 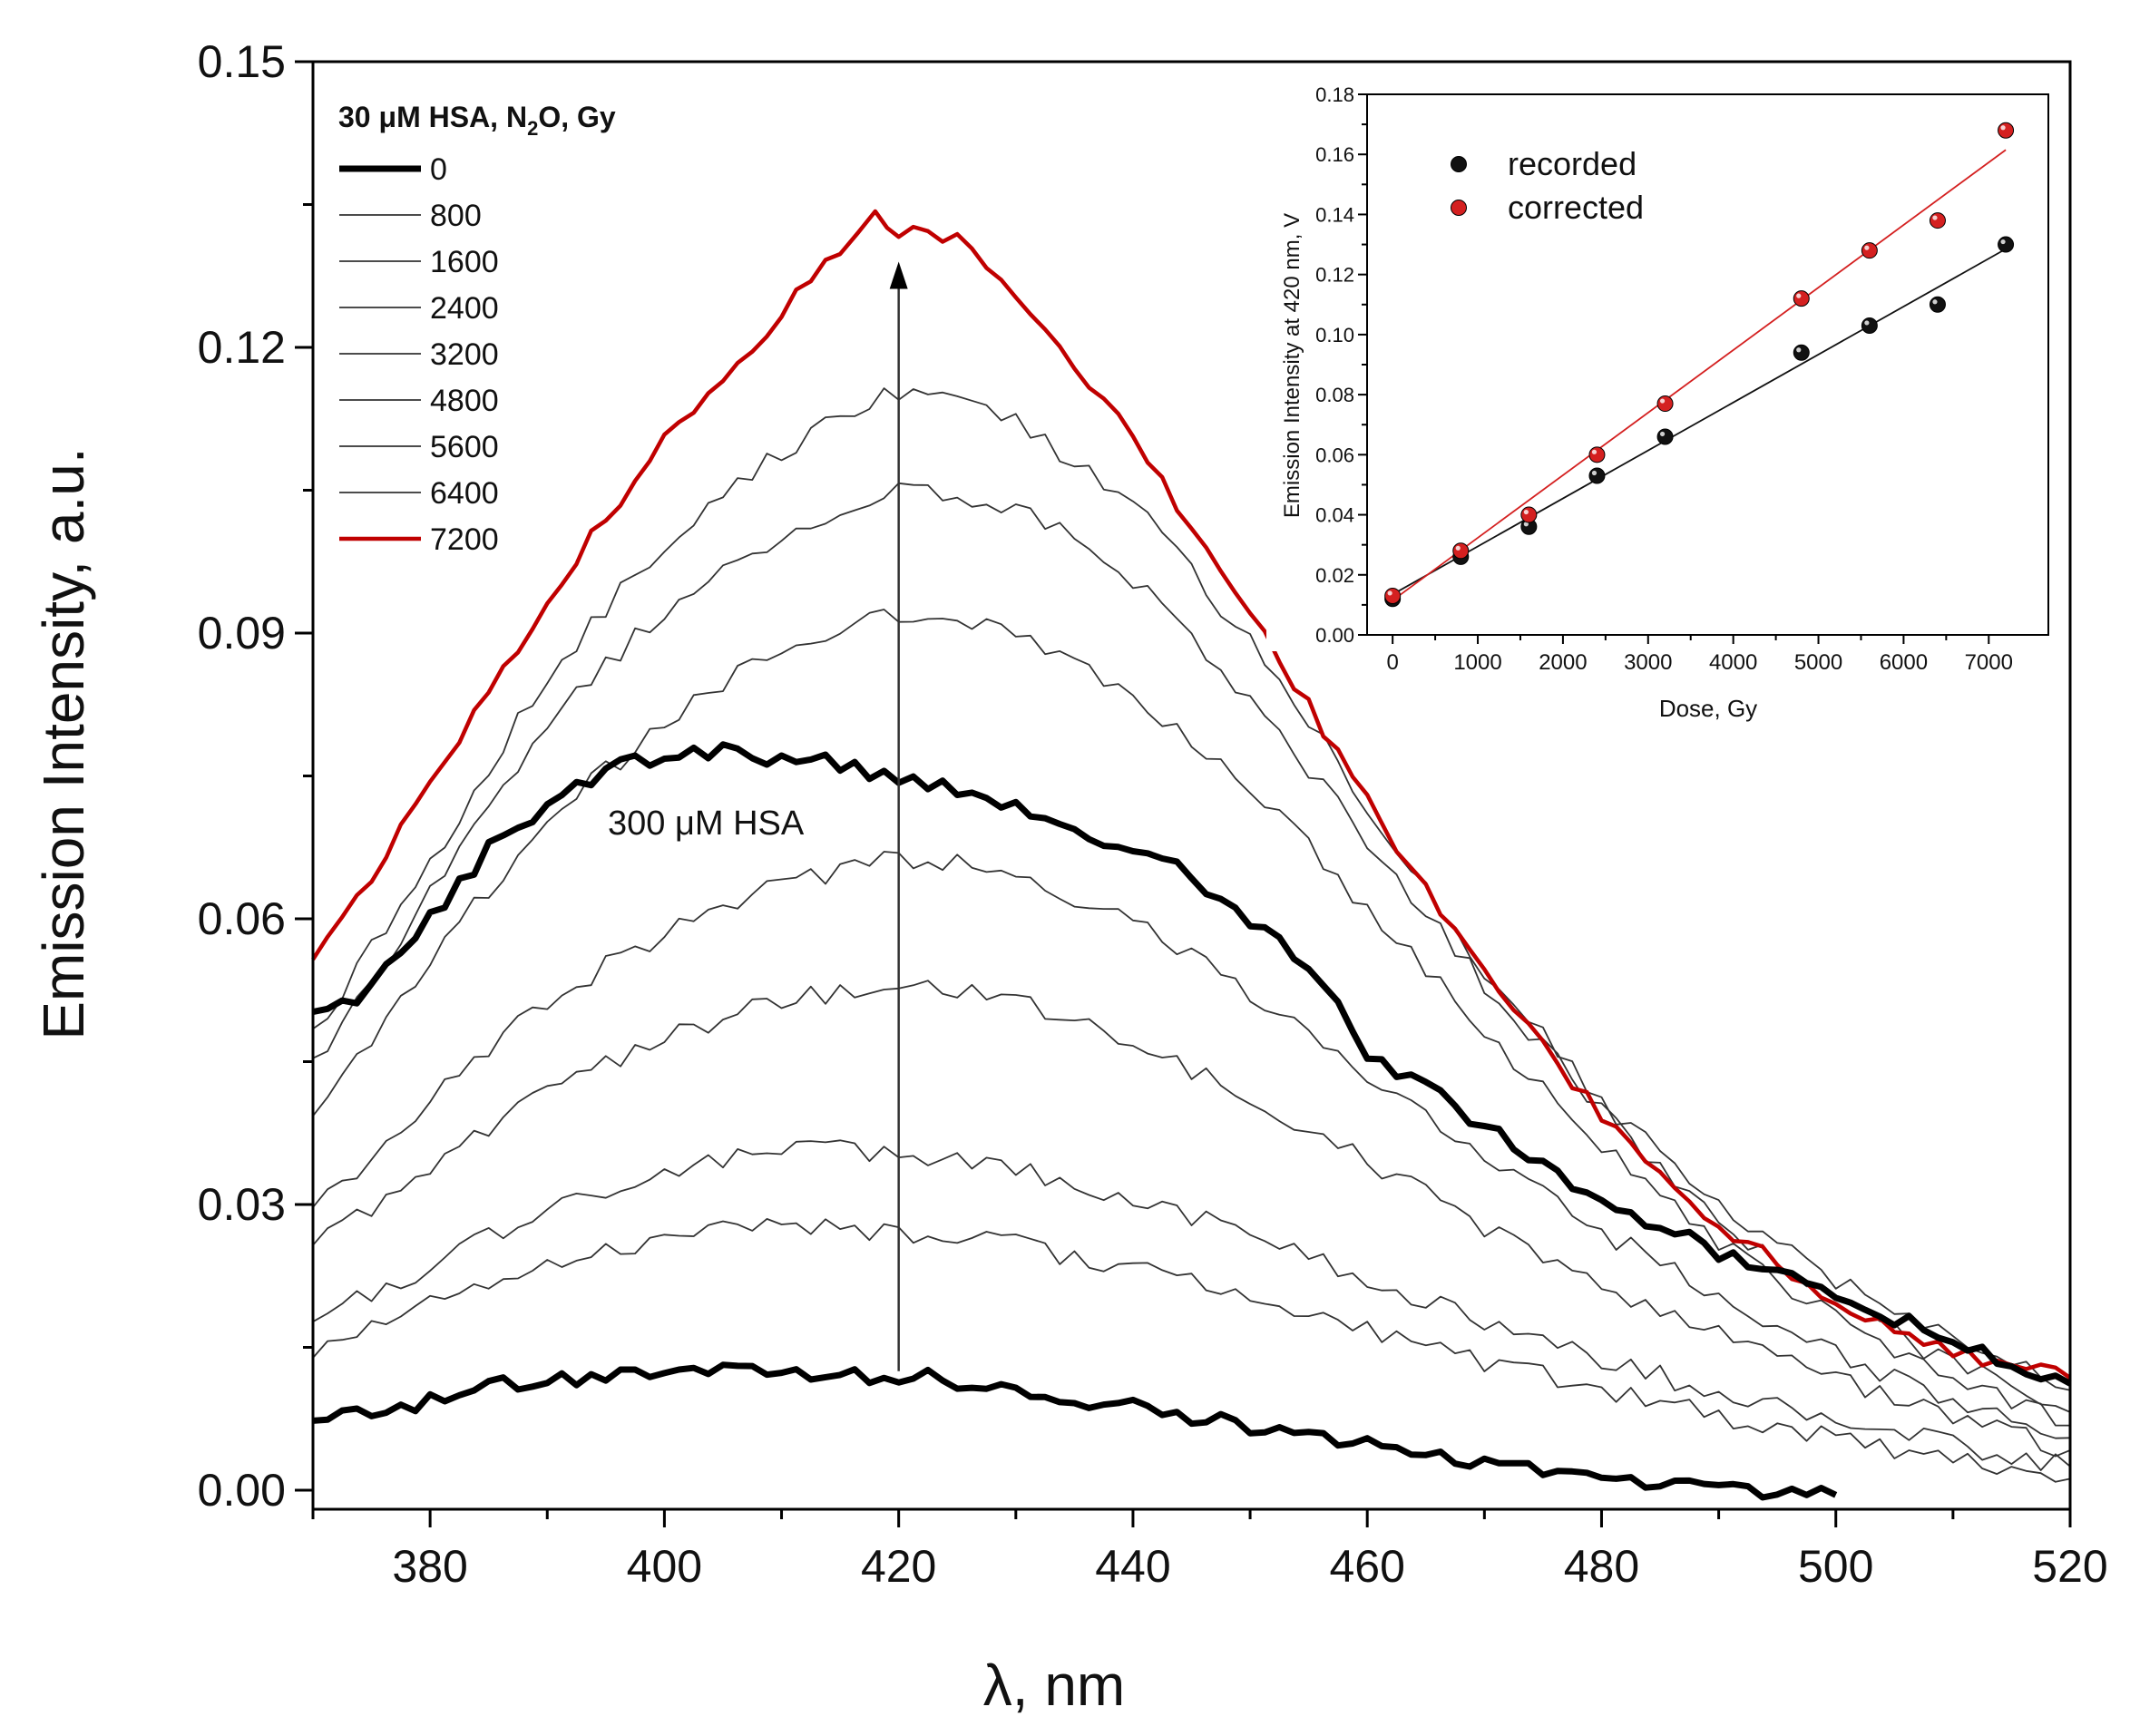 I want to click on inset-x-tick-label-6000: 6000, so click(x=1904, y=662).